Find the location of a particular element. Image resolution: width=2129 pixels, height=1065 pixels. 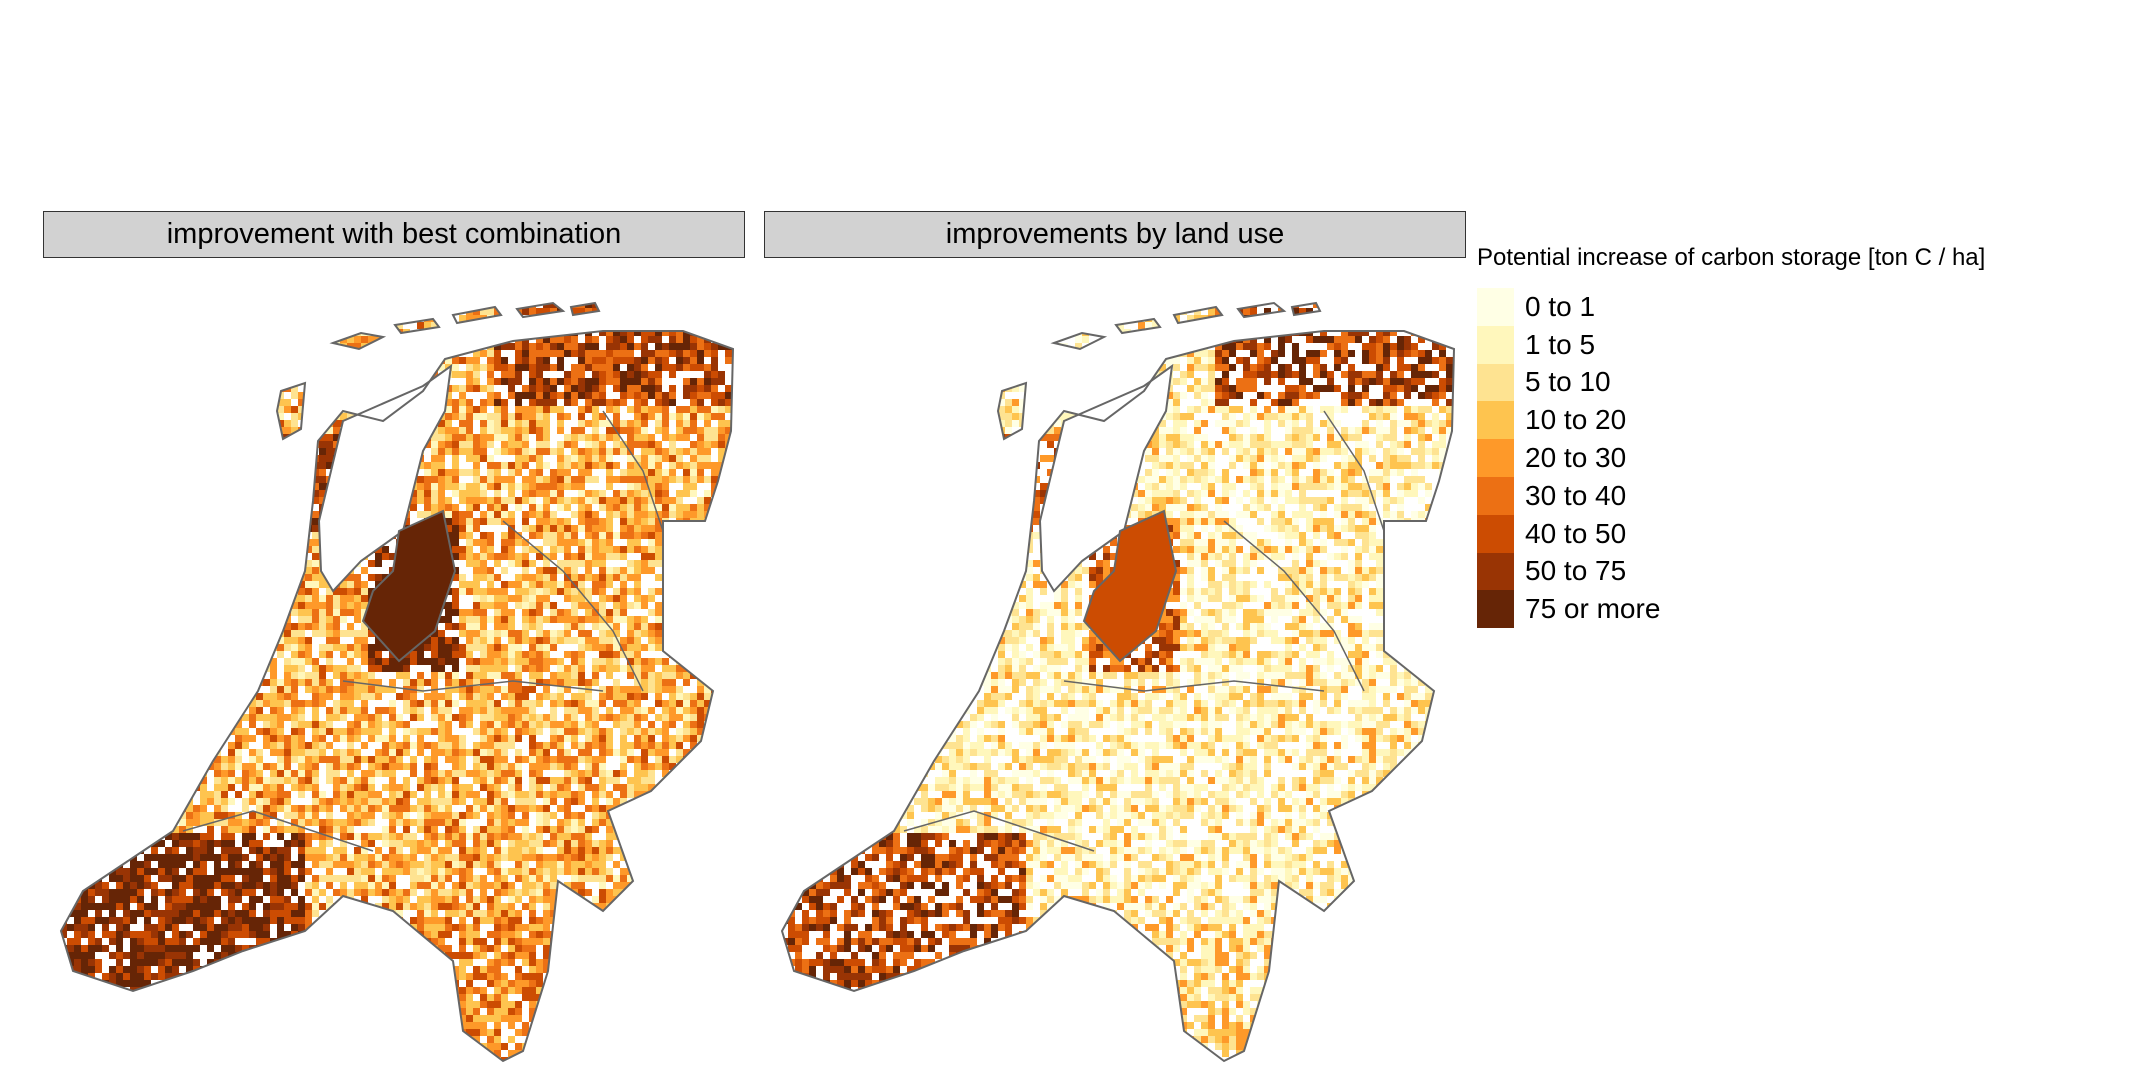

legend-item: 30 to 40 is located at coordinates (1731, 495).